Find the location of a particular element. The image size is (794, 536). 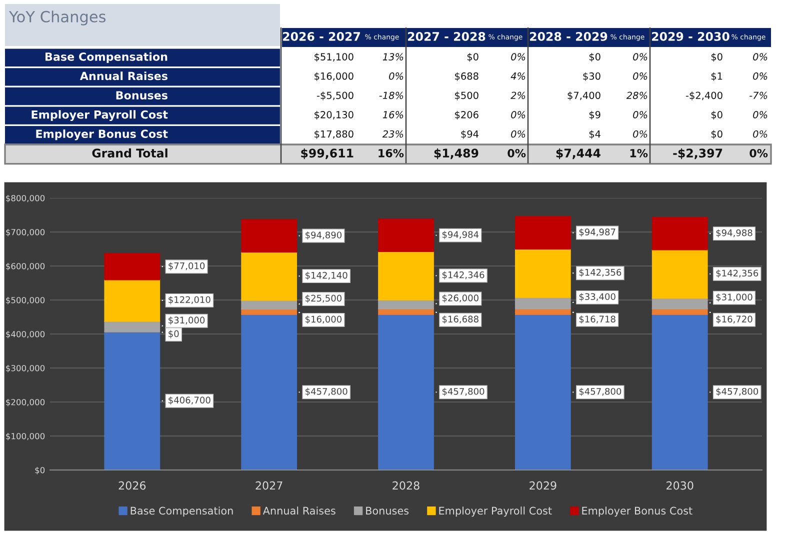

text: $1 is located at coordinates (716, 77).